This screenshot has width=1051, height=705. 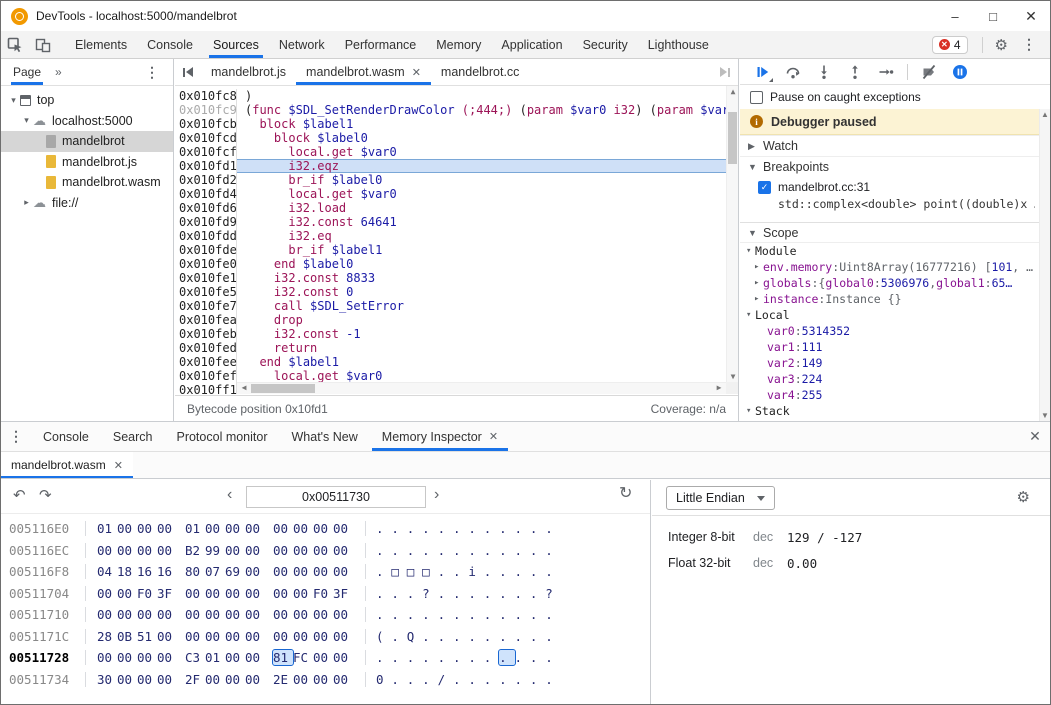 What do you see at coordinates (824, 72) in the screenshot?
I see `step-into-button` at bounding box center [824, 72].